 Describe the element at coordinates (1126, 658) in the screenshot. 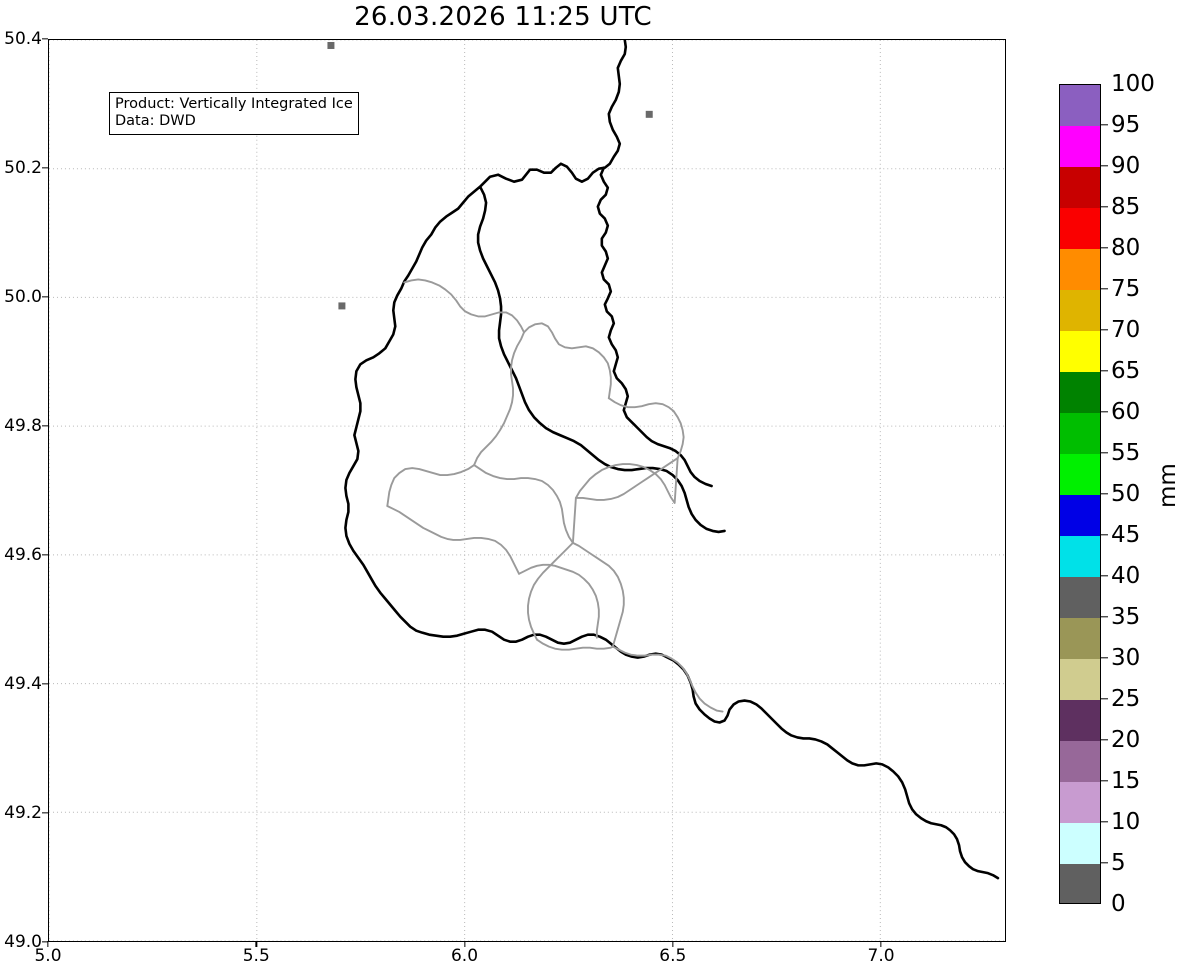

I see `colorbar-tick-label: 30` at that location.